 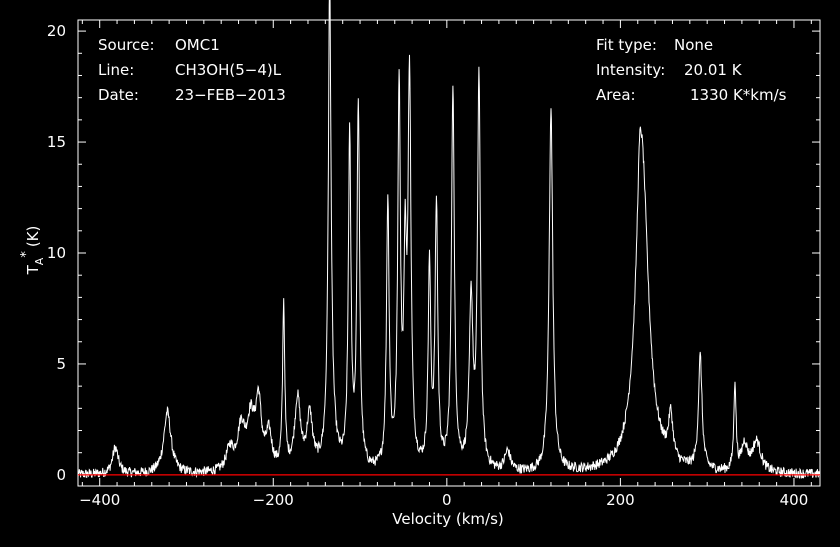 I want to click on y-tick-label: 5, so click(x=61, y=364).